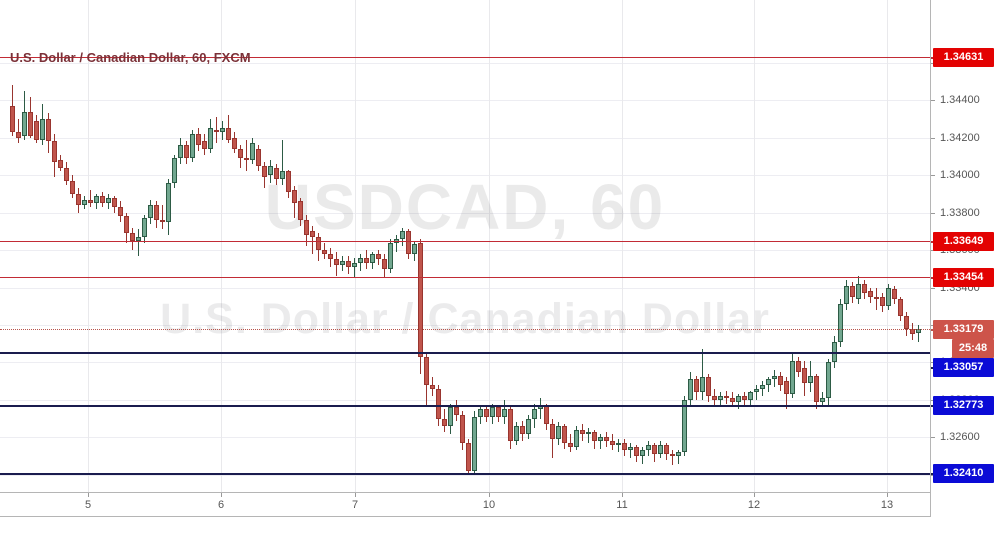  Describe the element at coordinates (960, 100) in the screenshot. I see `price-tick-label: 1.34400` at that location.